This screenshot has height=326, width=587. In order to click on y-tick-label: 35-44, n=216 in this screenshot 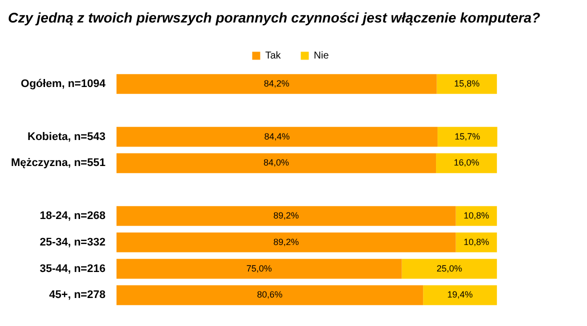, I will do `click(73, 268)`.